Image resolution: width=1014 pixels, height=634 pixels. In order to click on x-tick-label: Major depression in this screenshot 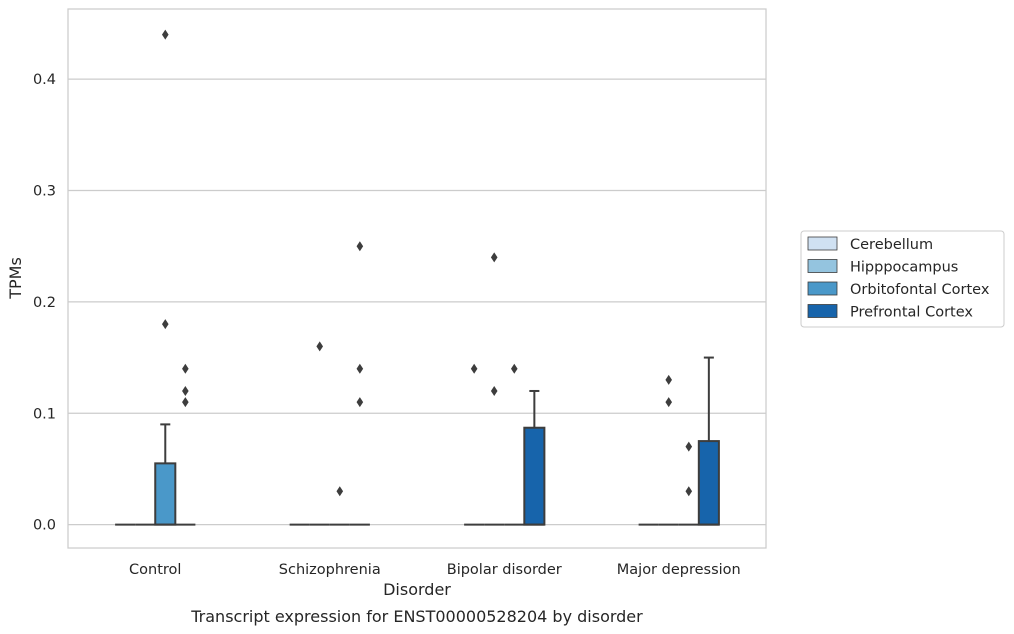, I will do `click(679, 570)`.